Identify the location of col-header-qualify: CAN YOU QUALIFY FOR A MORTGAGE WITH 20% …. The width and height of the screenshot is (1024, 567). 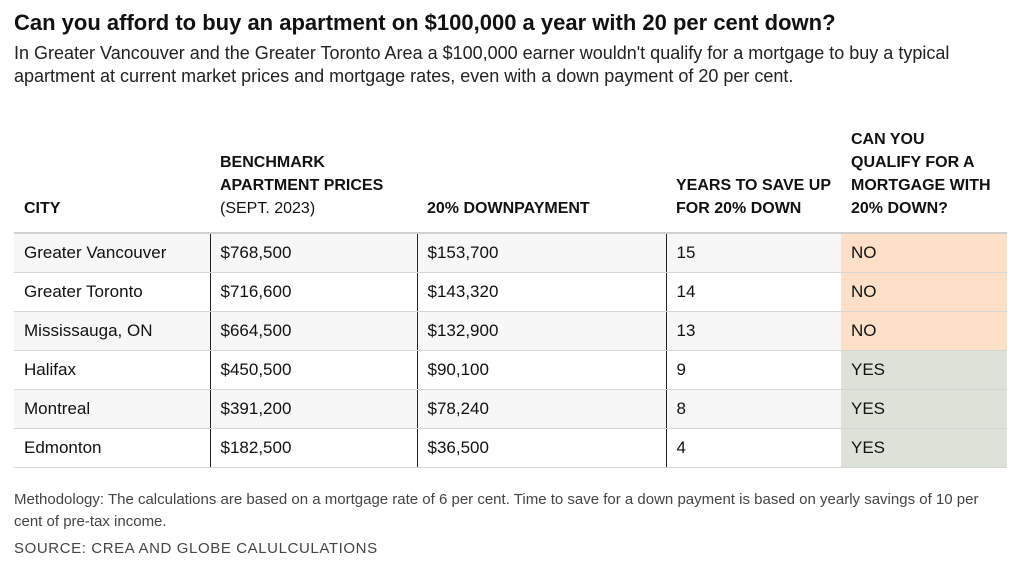
(924, 181).